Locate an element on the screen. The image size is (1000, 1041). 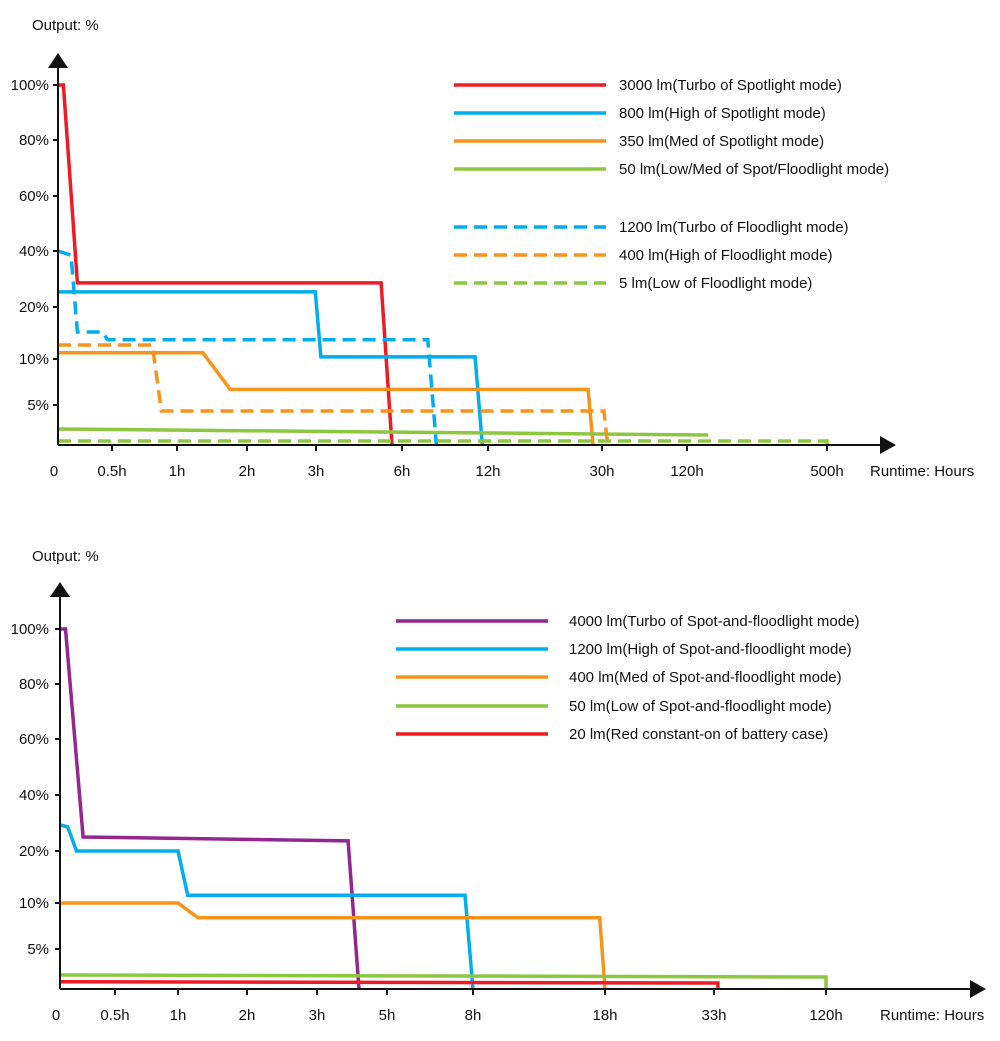
legend-label: 400 lm(Med of Spot-and-floodlight mode) is located at coordinates (705, 677).